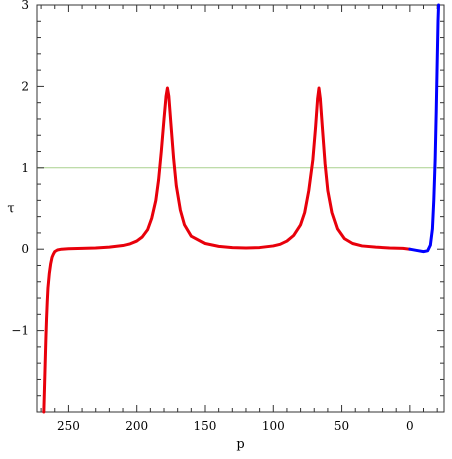 This screenshot has width=452, height=459. I want to click on x-tick-label: 250, so click(68, 426).